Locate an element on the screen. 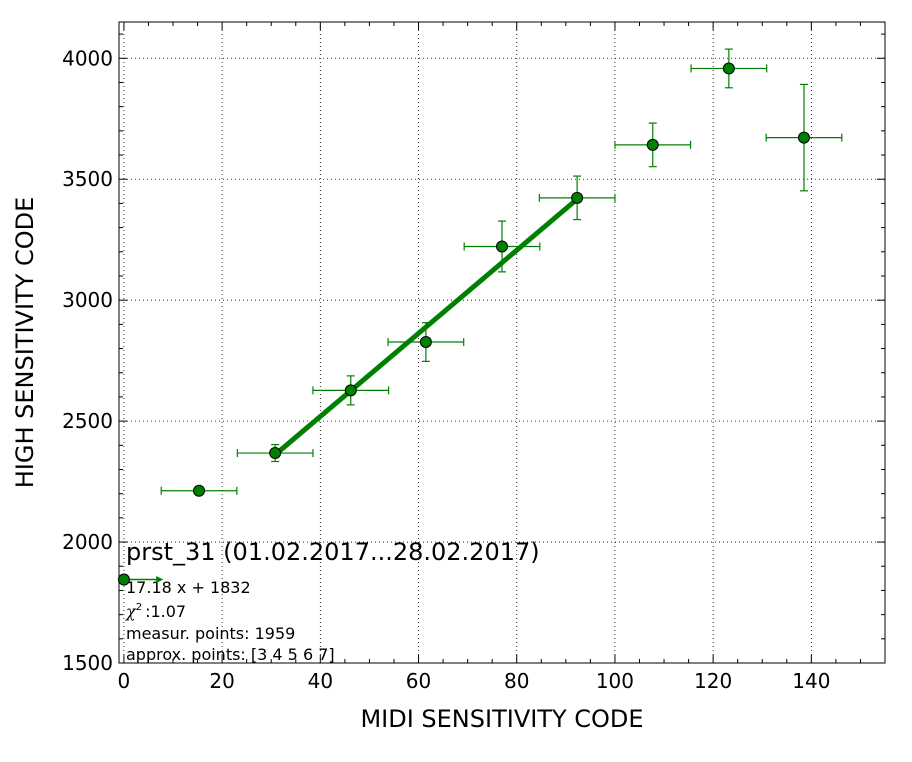  y-tick-label: 3000 is located at coordinates (87, 300).